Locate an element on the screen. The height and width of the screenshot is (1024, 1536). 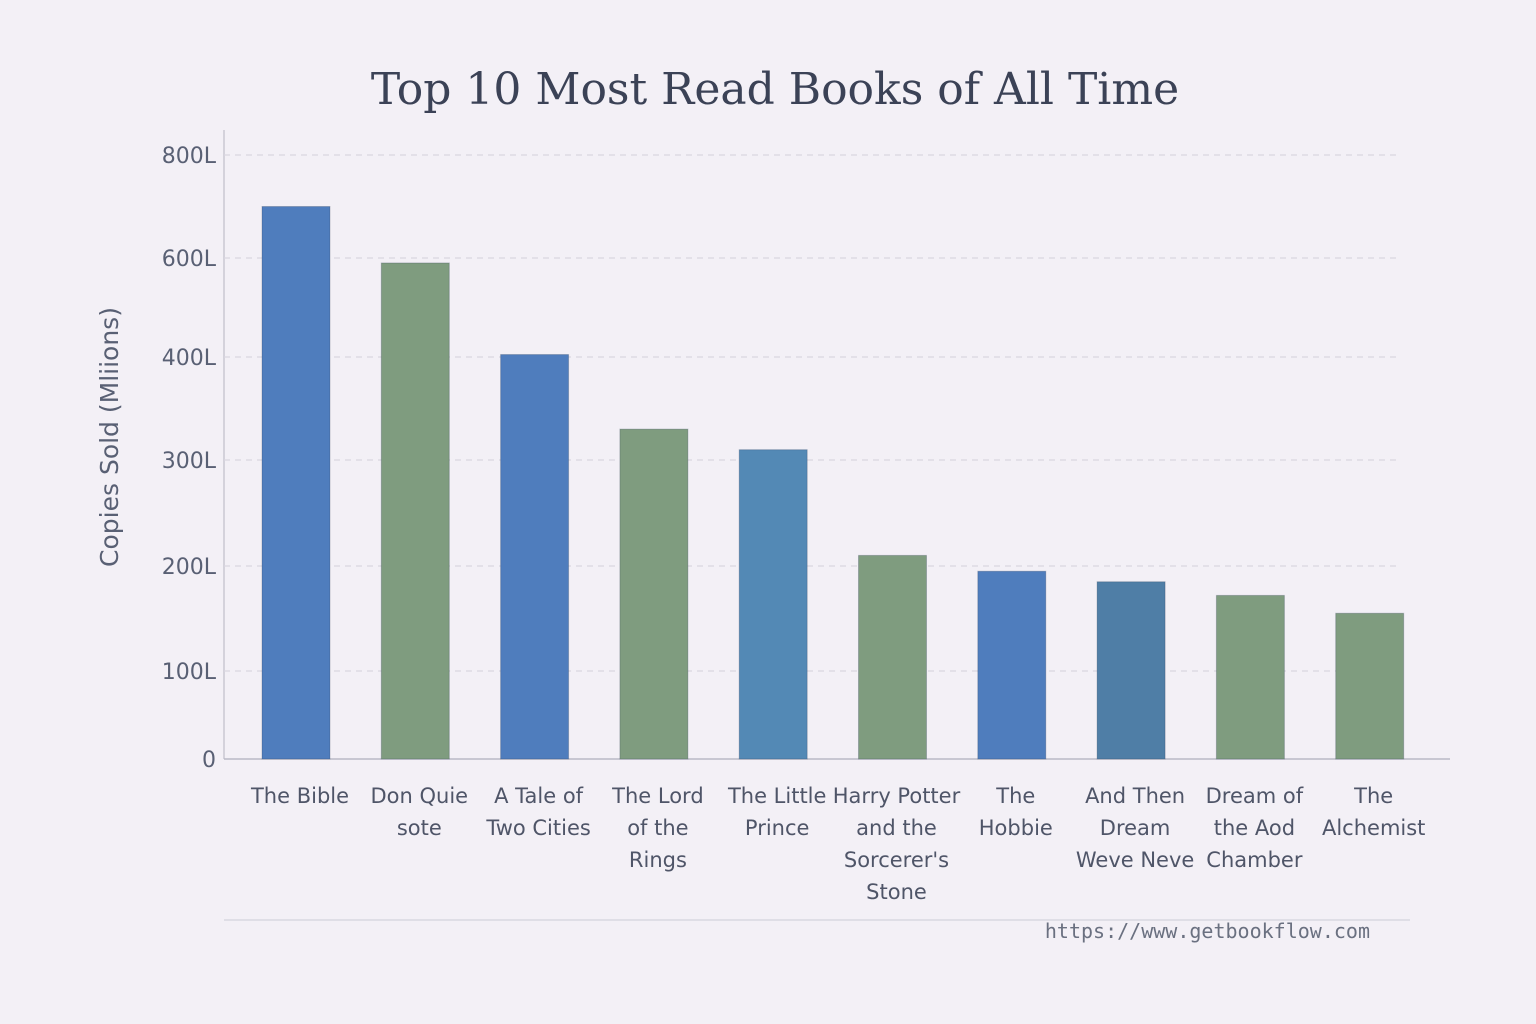
x-tick-label: The Hobbie is located at coordinates (1016, 812).